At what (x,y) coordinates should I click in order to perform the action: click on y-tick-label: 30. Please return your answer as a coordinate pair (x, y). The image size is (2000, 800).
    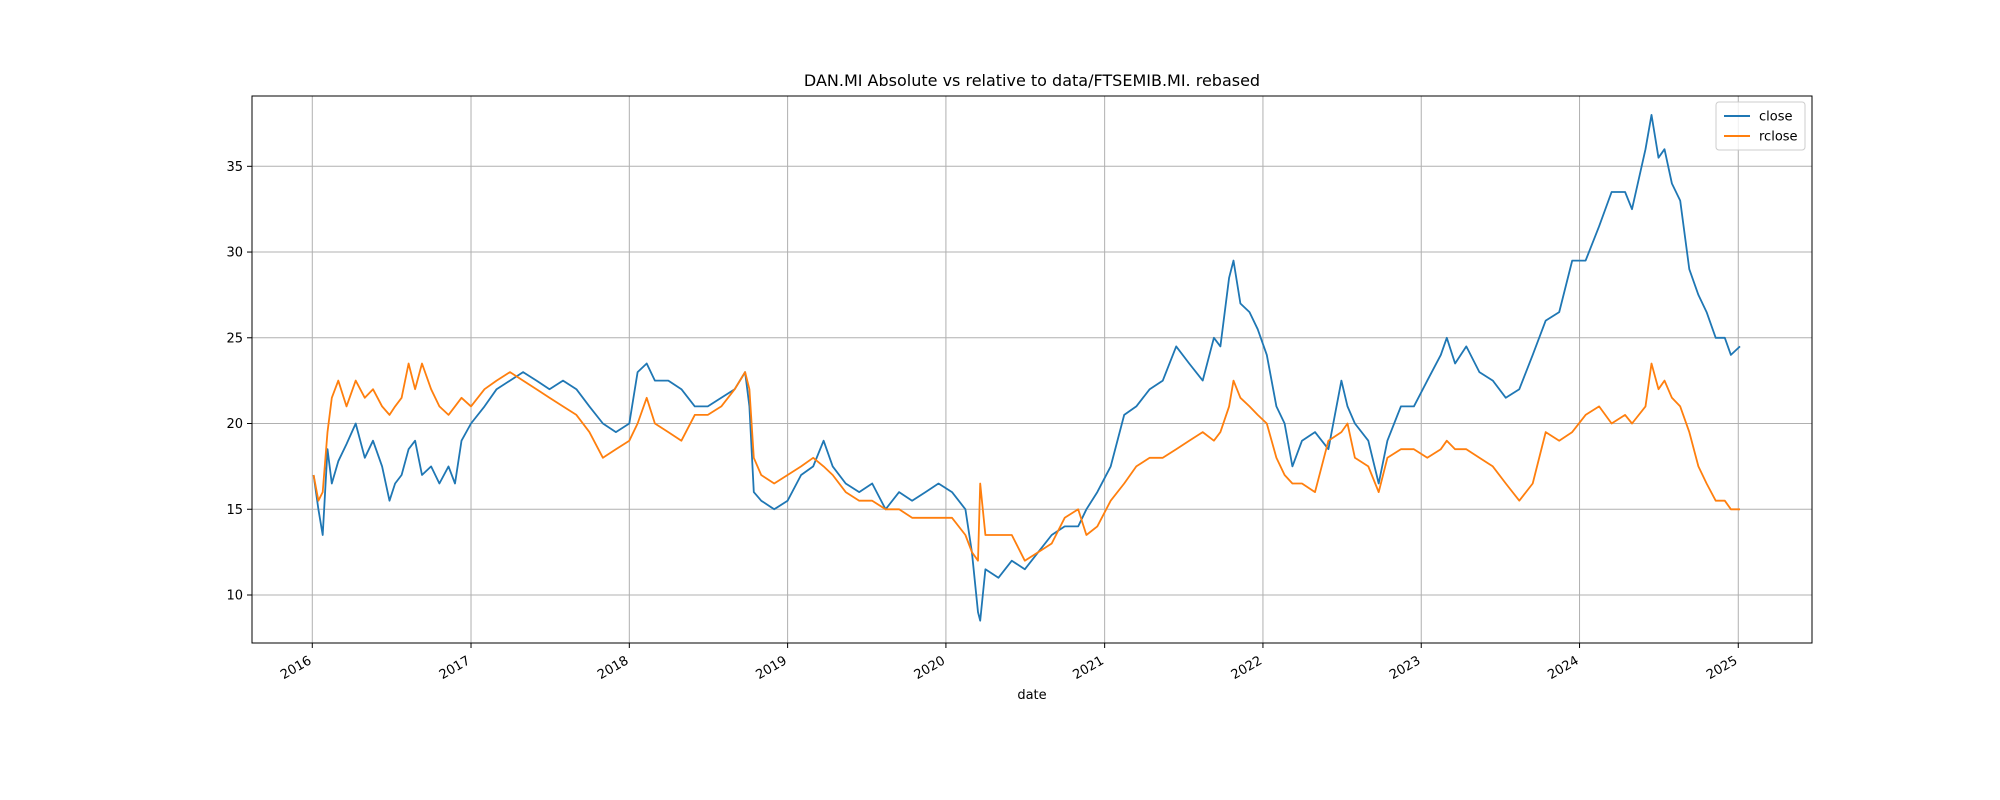
    Looking at the image, I should click on (234, 253).